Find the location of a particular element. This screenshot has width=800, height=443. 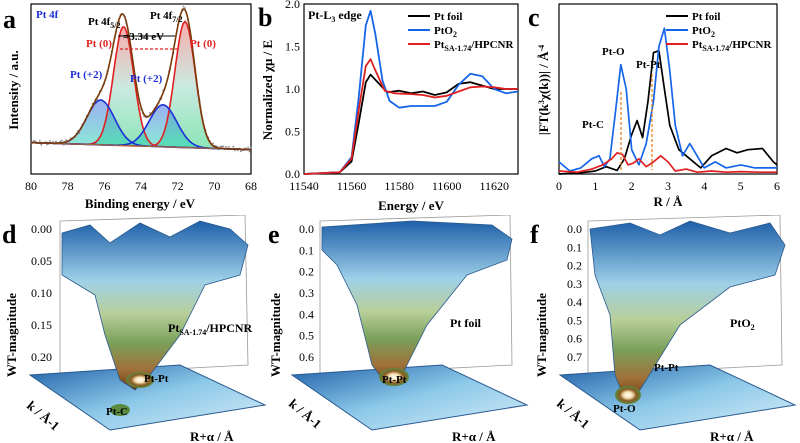

tick-label: 3 is located at coordinates (668, 186).